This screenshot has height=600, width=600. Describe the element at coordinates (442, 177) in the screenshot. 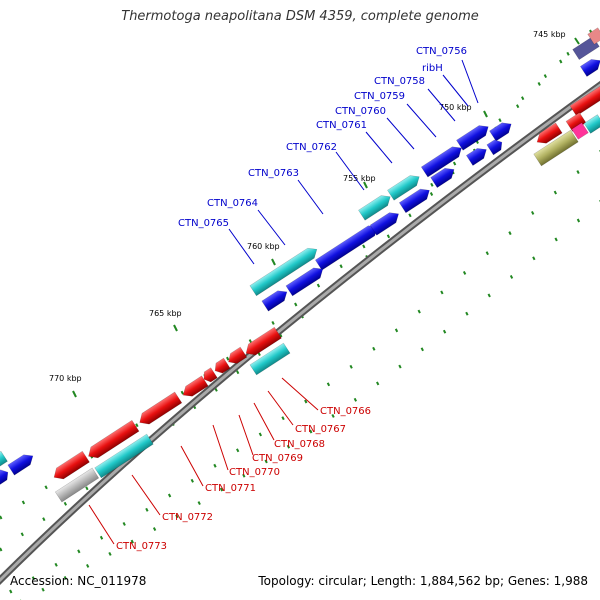

I see `gene-ctn0761-arrow` at that location.